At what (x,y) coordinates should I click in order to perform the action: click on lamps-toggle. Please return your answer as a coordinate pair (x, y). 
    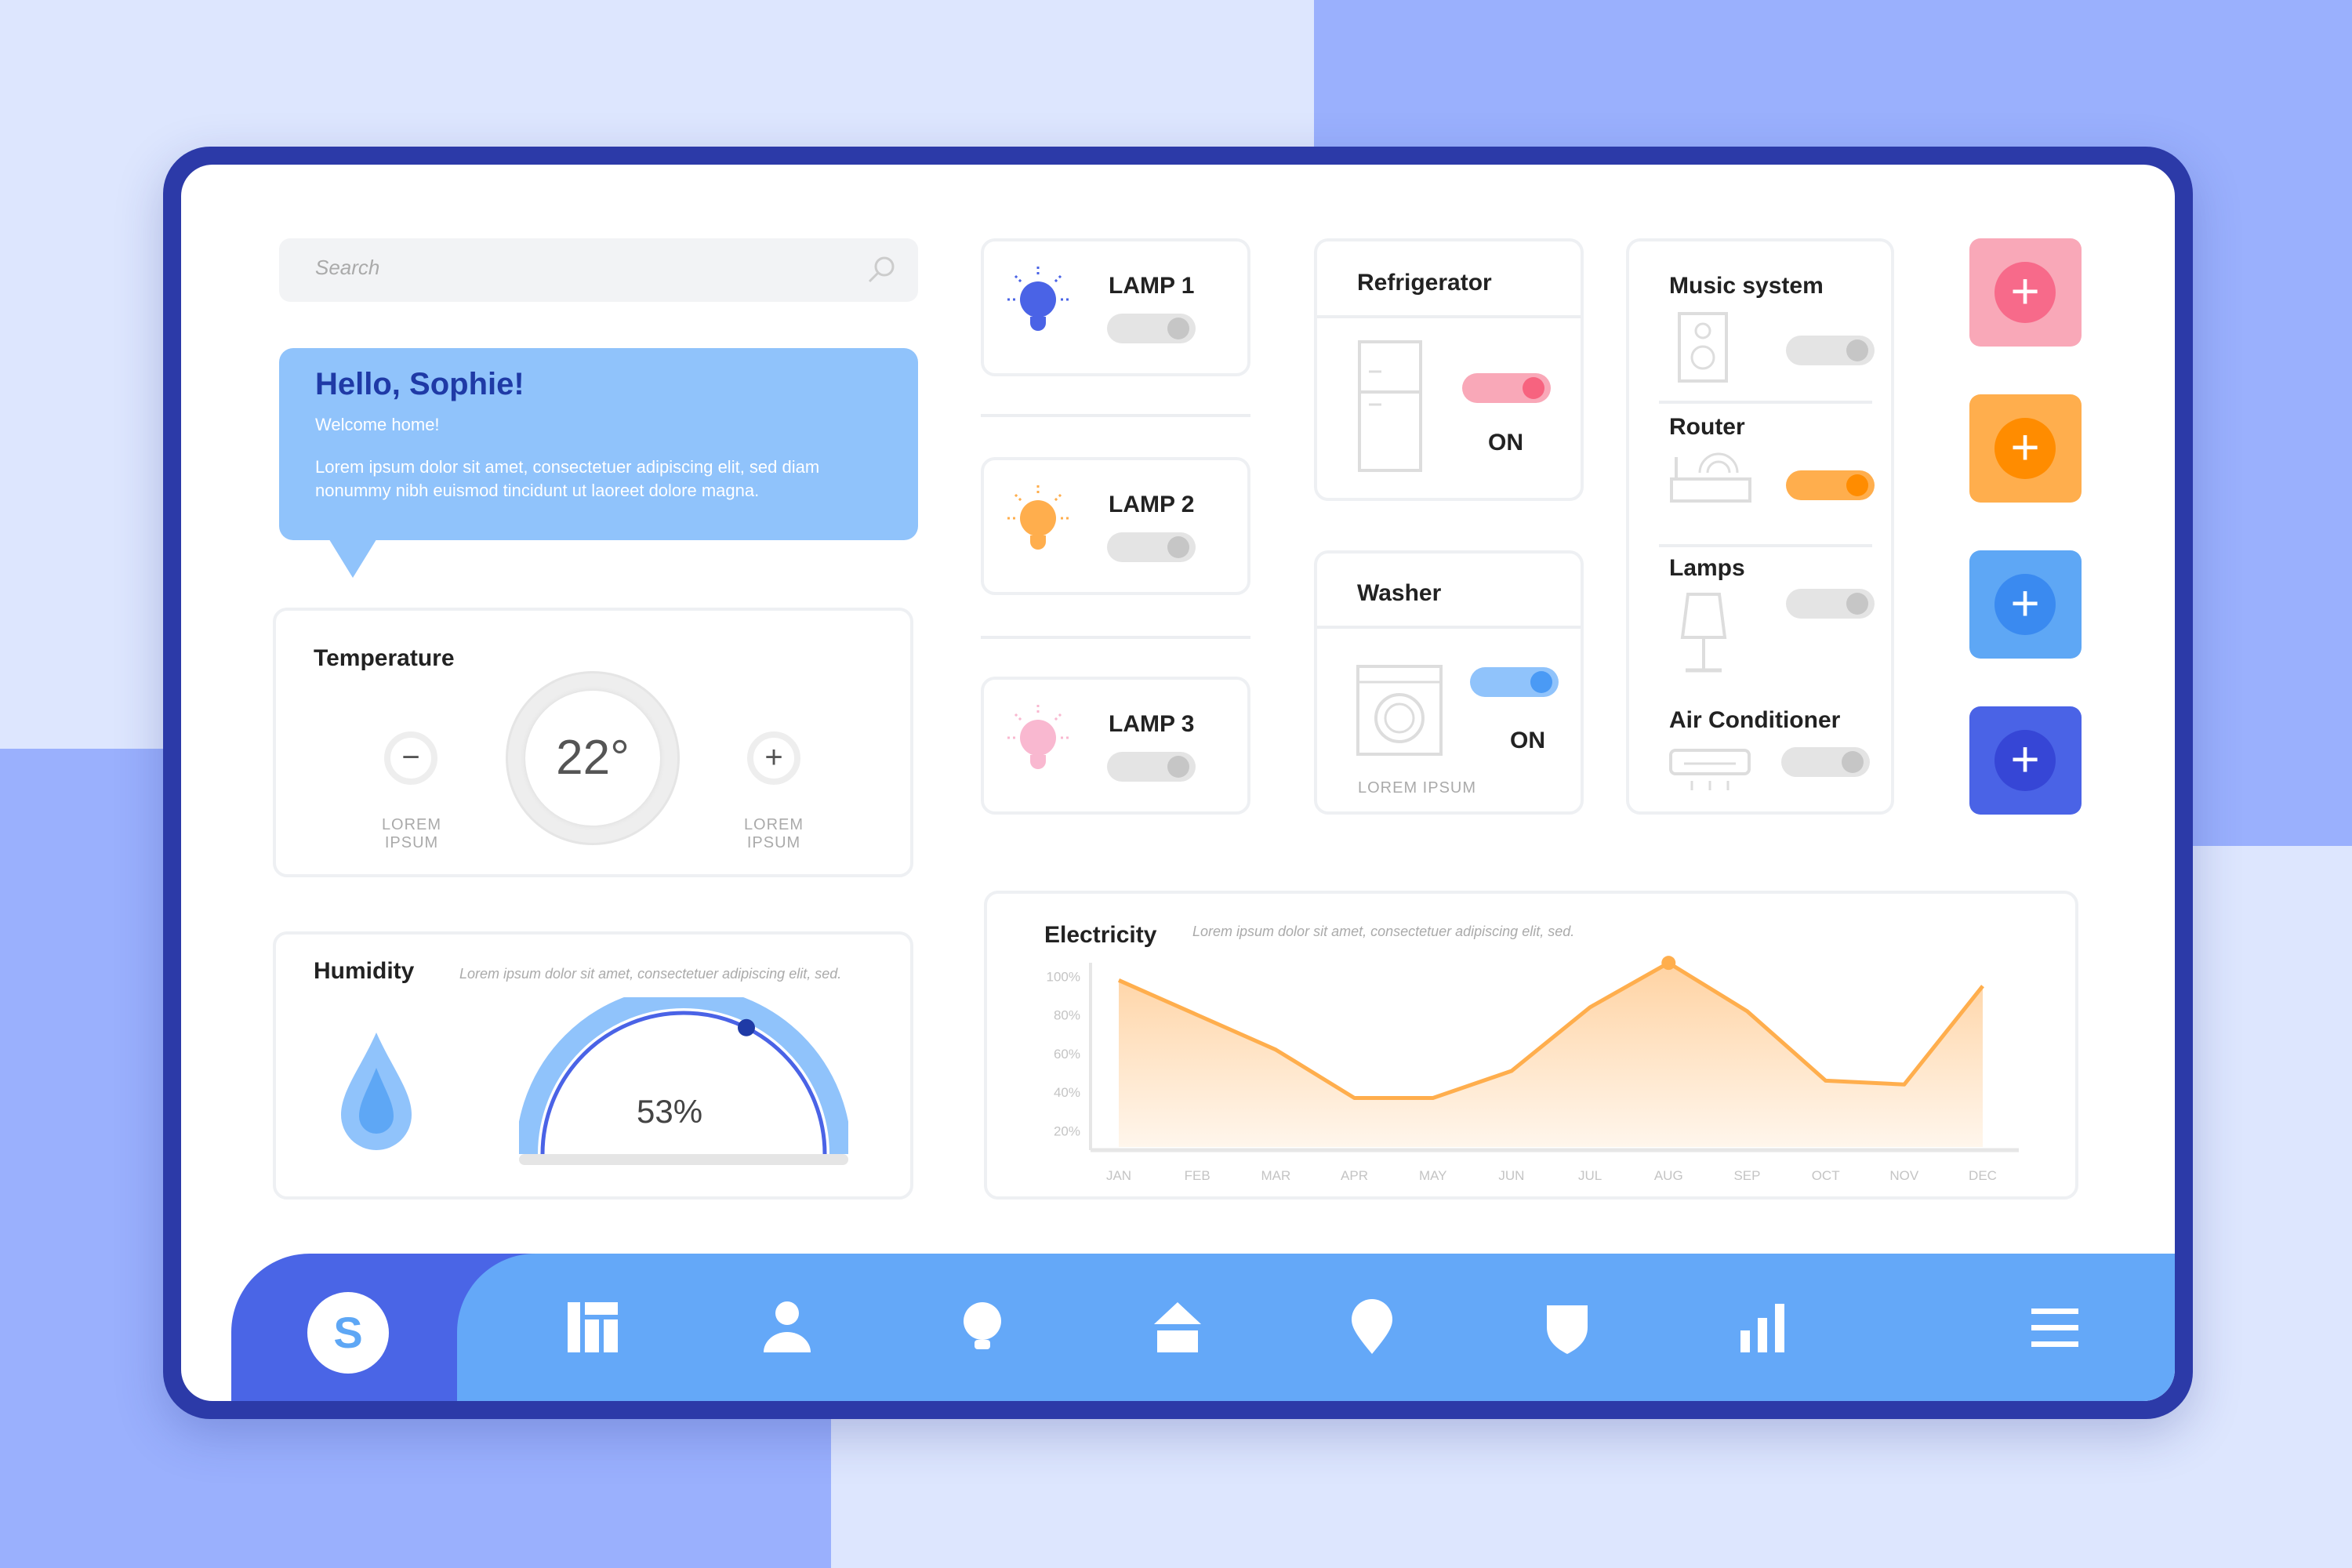
    Looking at the image, I should click on (1830, 604).